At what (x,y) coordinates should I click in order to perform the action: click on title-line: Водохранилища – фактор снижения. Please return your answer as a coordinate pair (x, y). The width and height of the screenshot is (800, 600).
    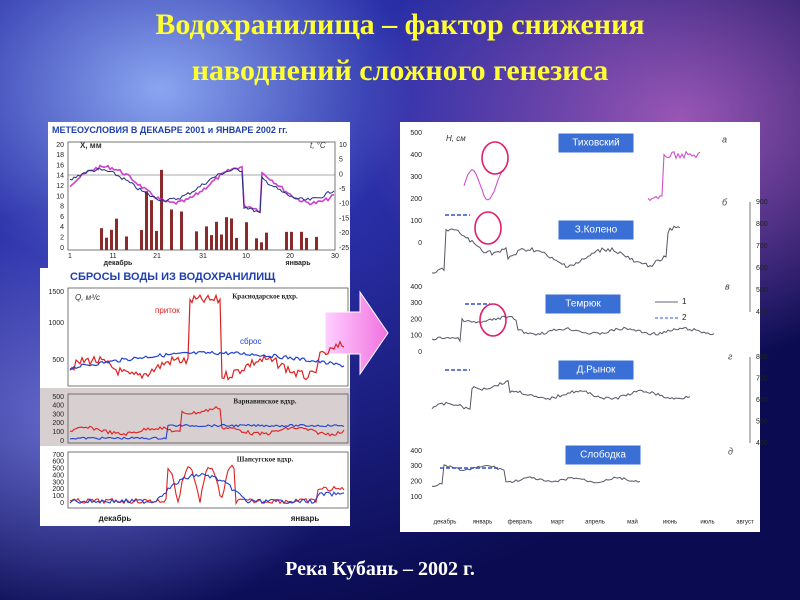
    Looking at the image, I should click on (399, 24).